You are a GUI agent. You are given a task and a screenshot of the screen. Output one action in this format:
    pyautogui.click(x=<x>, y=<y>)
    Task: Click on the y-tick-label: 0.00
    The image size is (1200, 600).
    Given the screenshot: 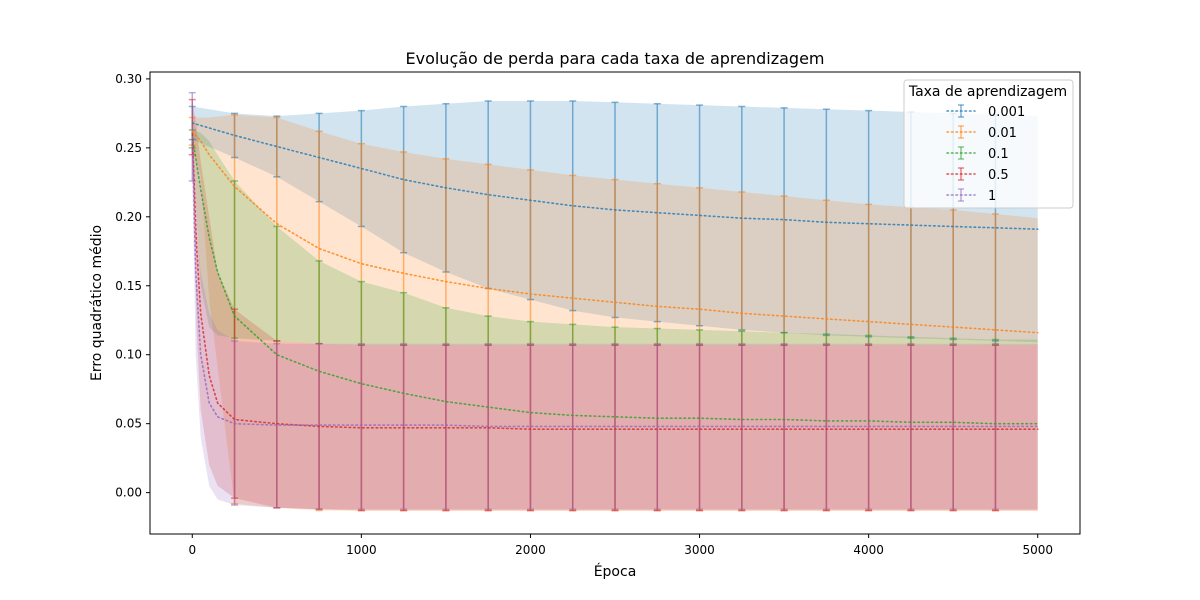 What is the action you would take?
    pyautogui.click(x=128, y=493)
    